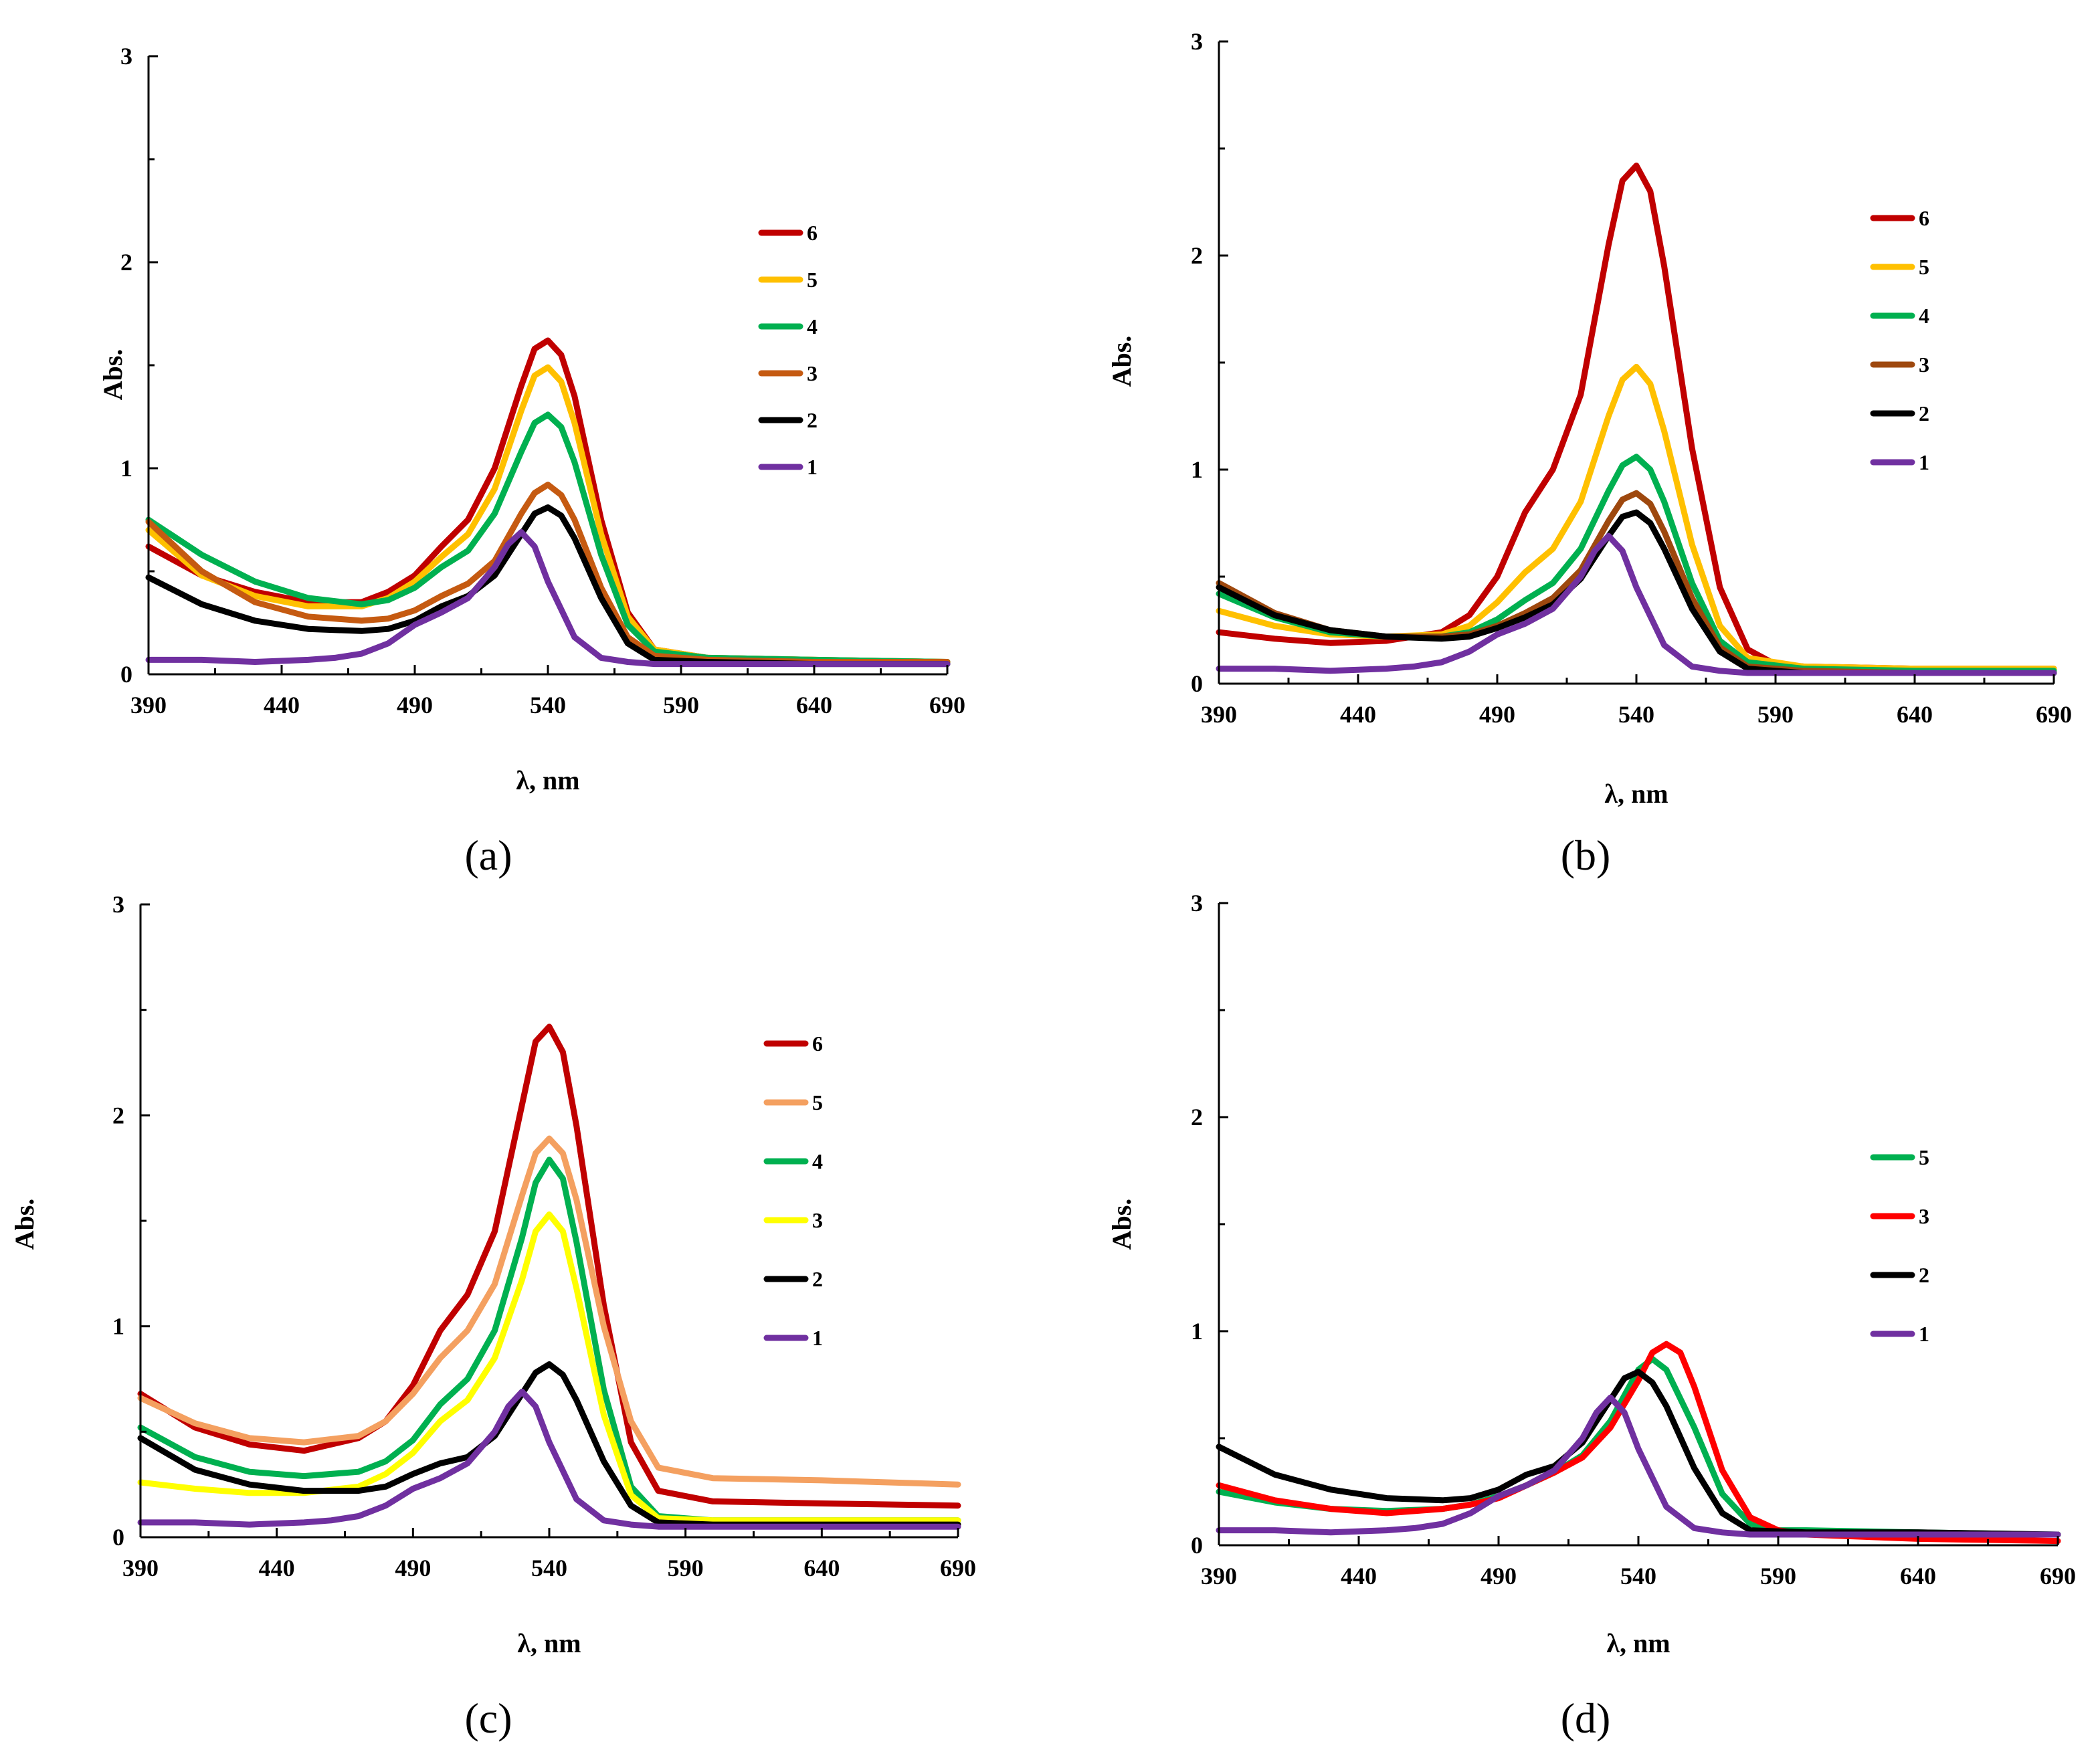 The width and height of the screenshot is (2100, 1764). What do you see at coordinates (1586, 855) in the screenshot?
I see `panel-label: (b)` at bounding box center [1586, 855].